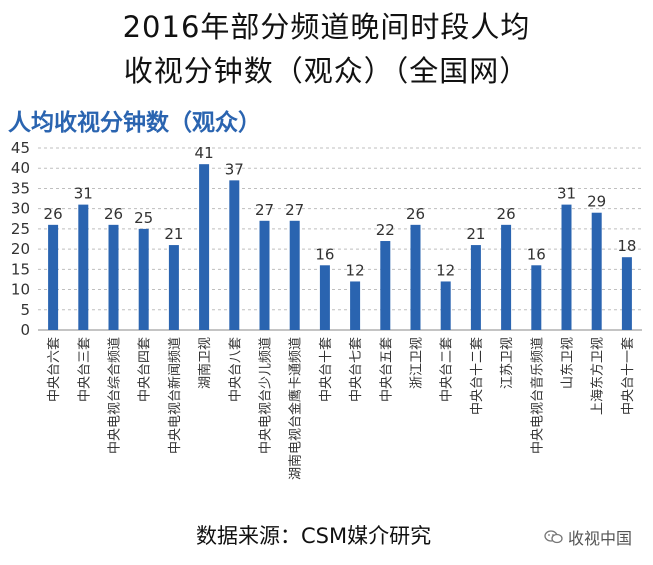 The width and height of the screenshot is (653, 565). What do you see at coordinates (54, 369) in the screenshot?
I see `x-tick-label: 中央台六套` at bounding box center [54, 369].